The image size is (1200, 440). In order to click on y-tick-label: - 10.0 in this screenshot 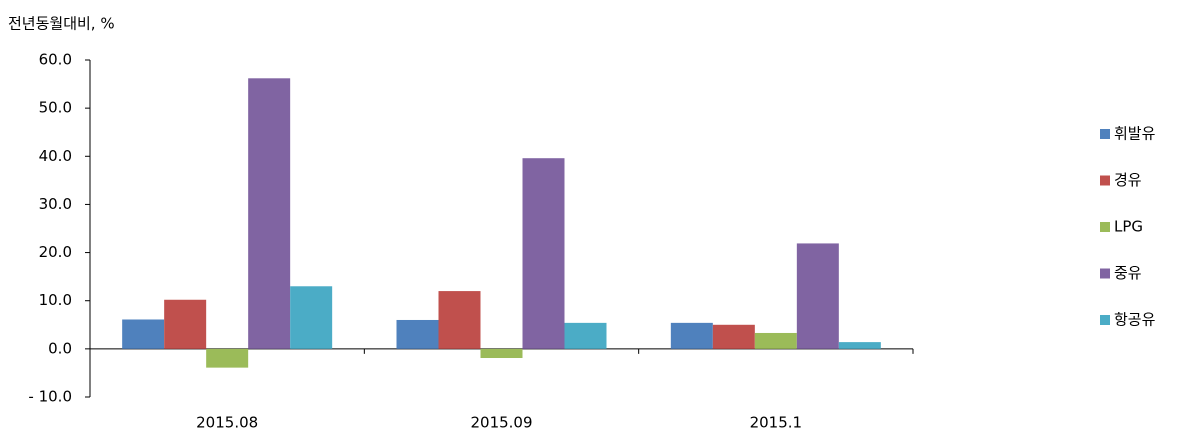, I will do `click(50, 397)`.